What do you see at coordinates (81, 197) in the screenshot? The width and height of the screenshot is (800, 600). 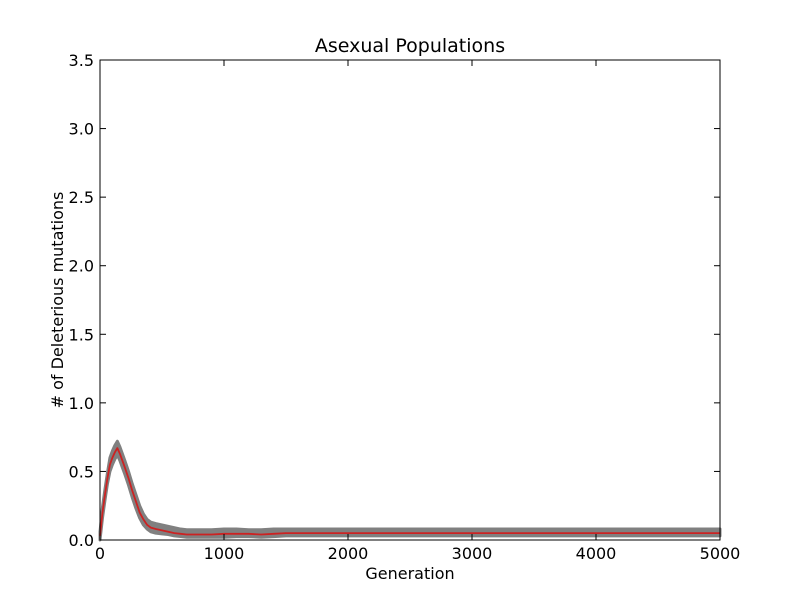 I see `y-tick-label: 2.5` at bounding box center [81, 197].